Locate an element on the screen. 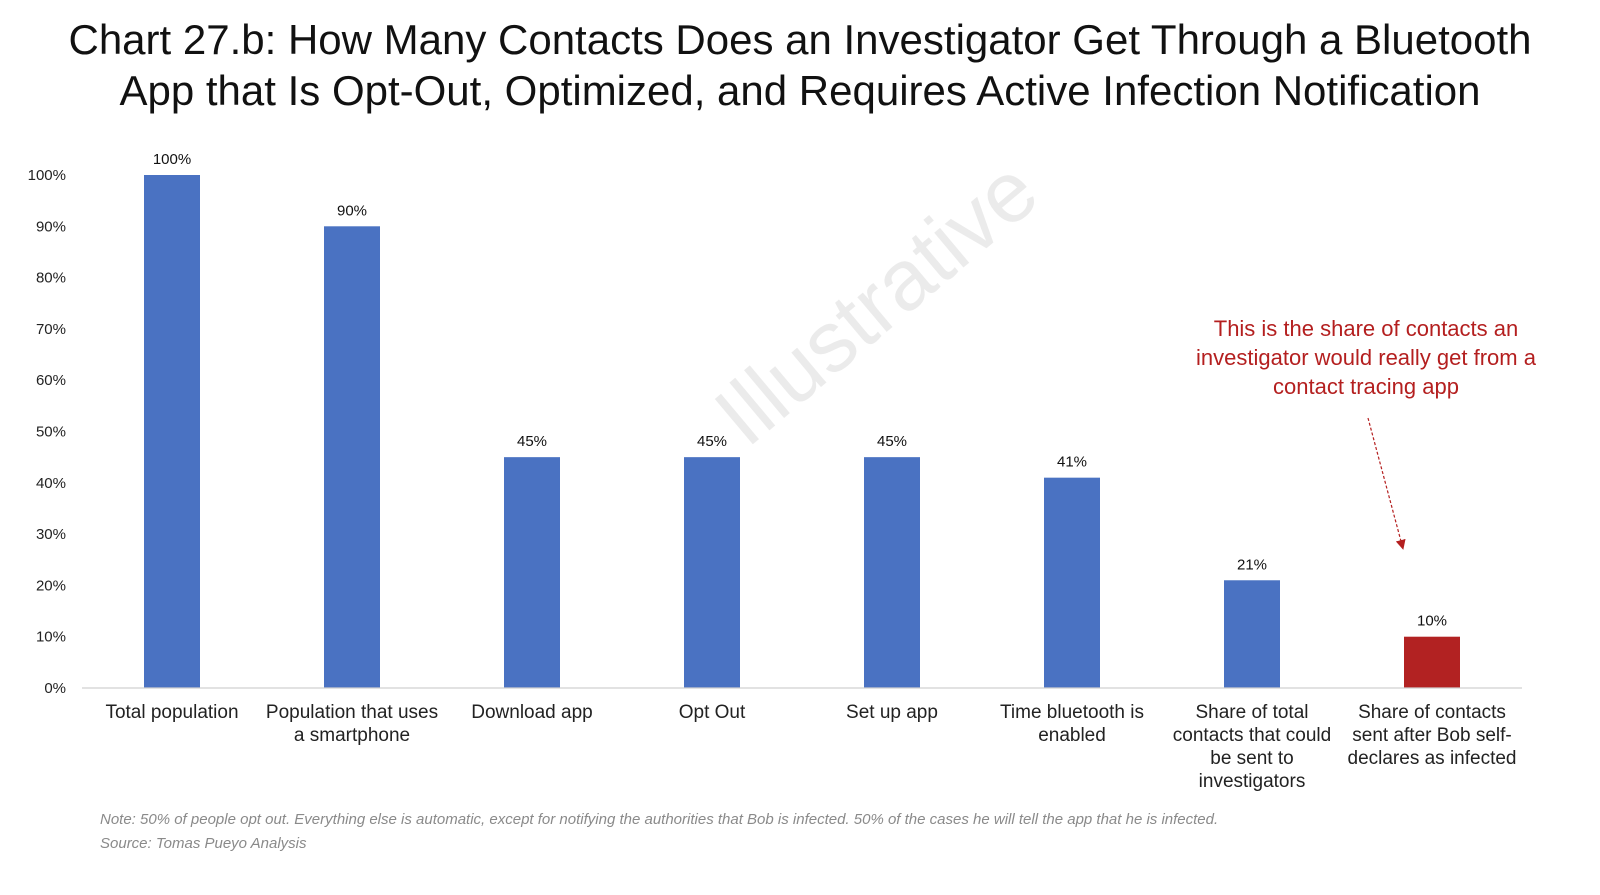  y-axis: 0% 10% 20% 30% 40% 50% 60% 70% 80% 90% 100% is located at coordinates (47, 432).